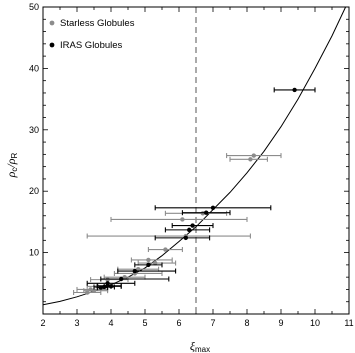 Image resolution: width=355 pixels, height=353 pixels. Describe the element at coordinates (34, 68) in the screenshot. I see `y-tick-label: 40` at that location.